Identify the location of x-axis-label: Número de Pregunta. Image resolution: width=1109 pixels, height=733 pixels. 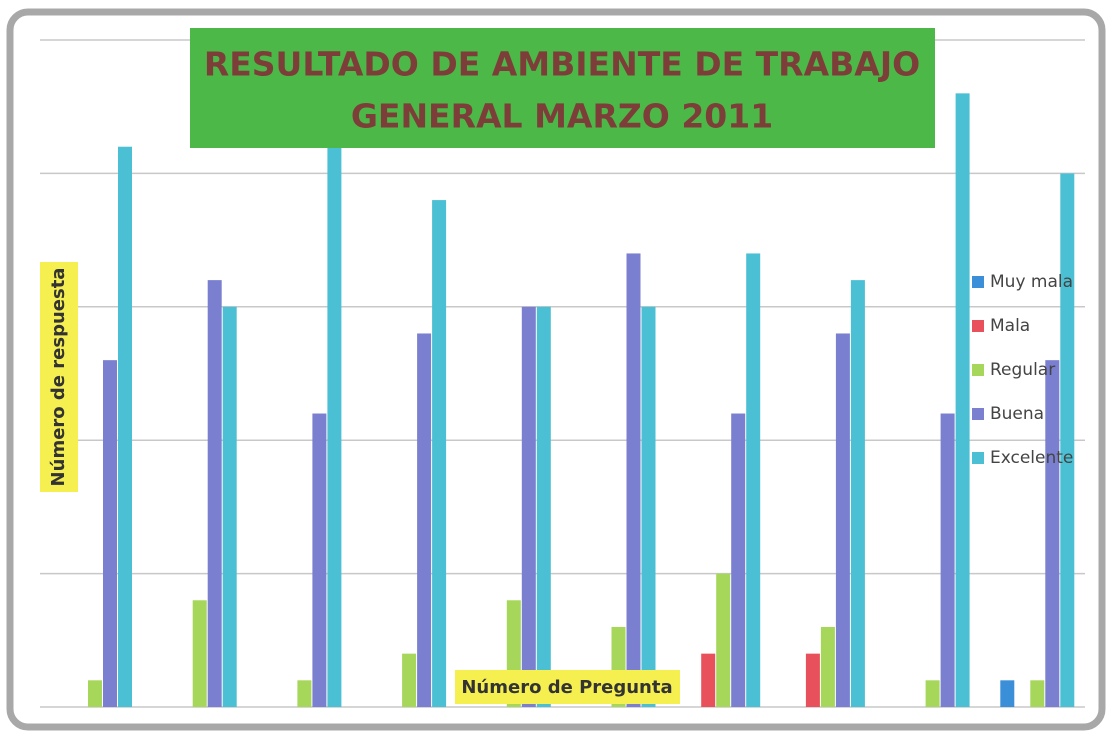
(566, 687).